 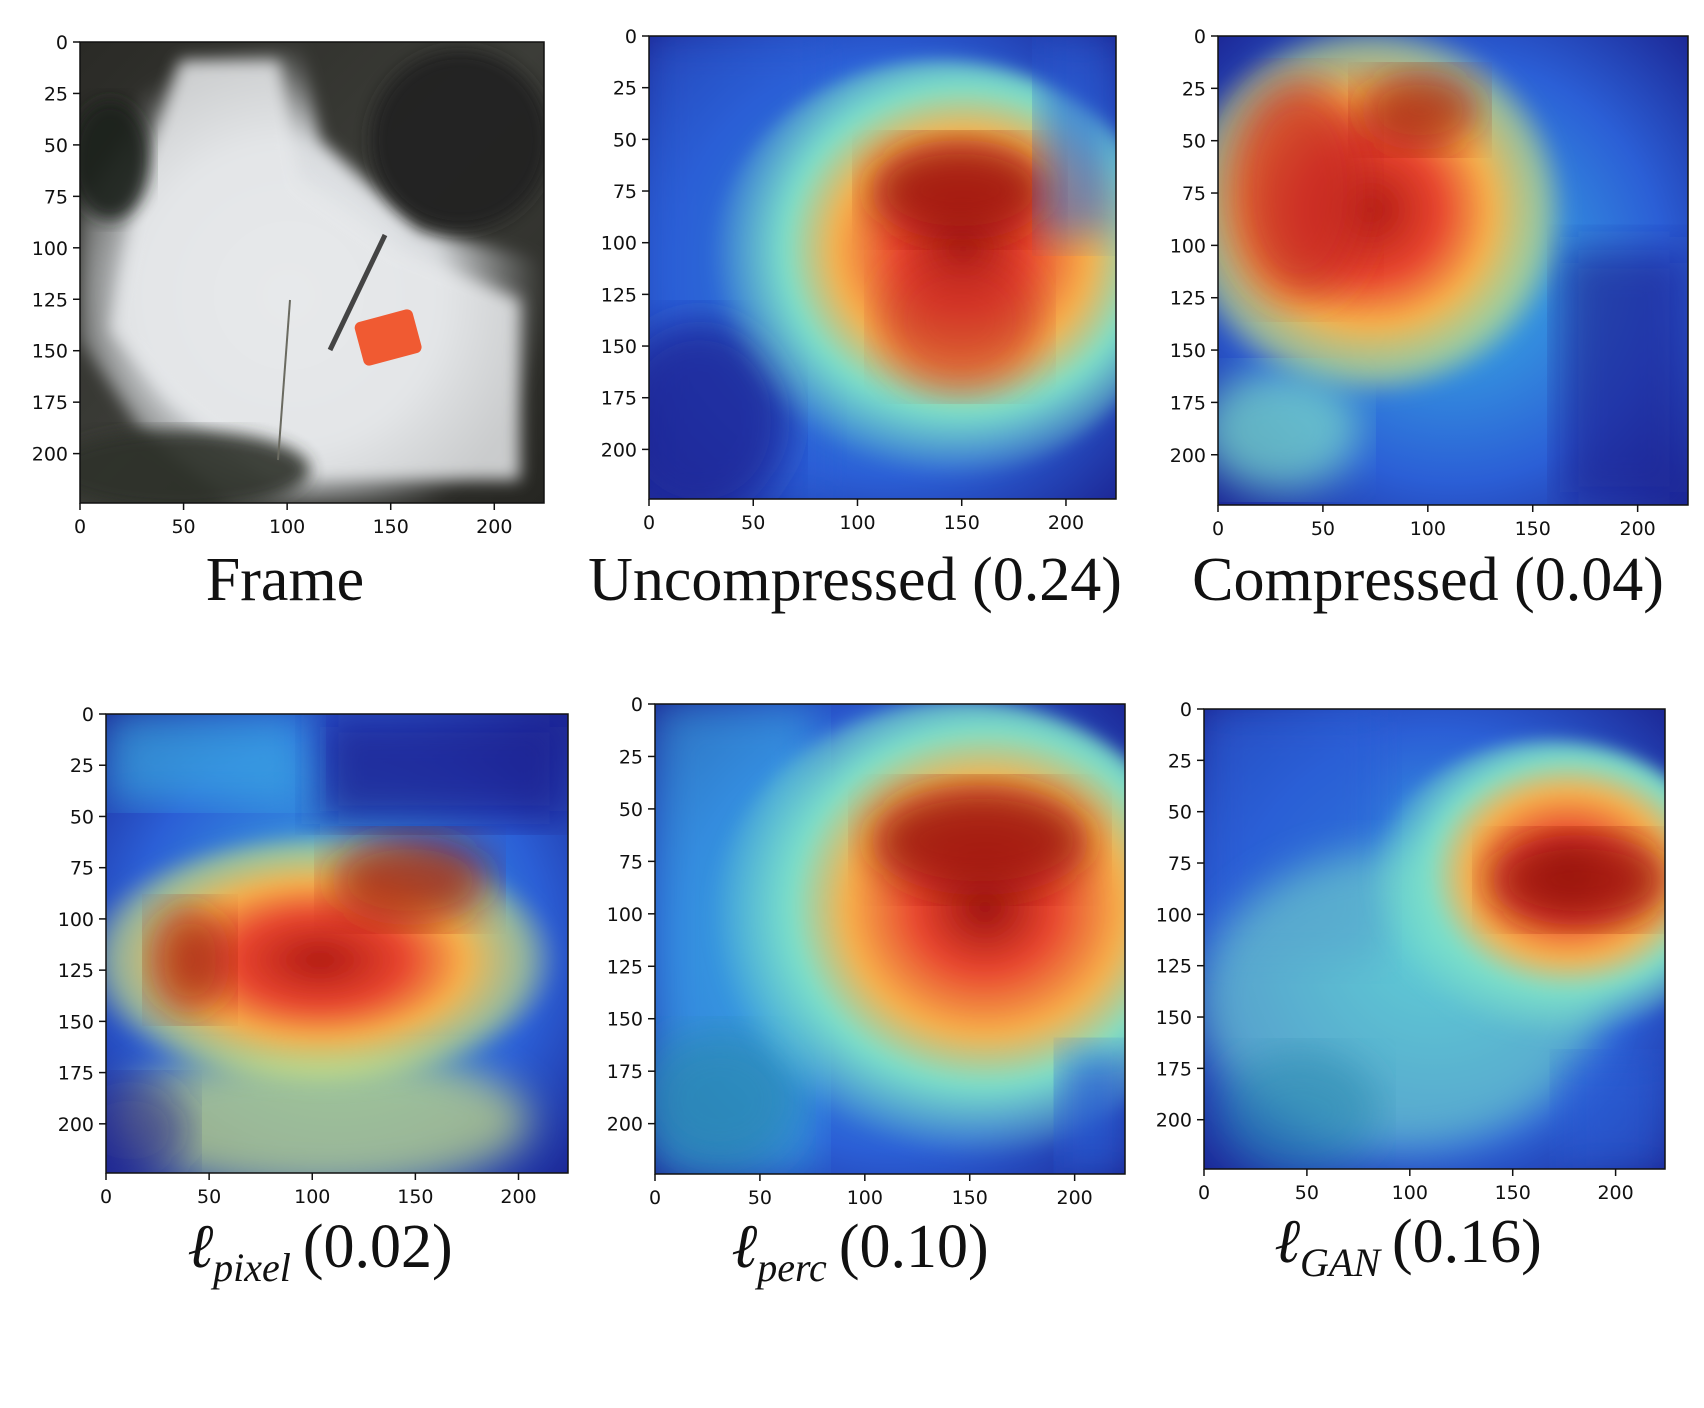 I want to click on compressed-ytick-label: 175, so click(x=1188, y=403).